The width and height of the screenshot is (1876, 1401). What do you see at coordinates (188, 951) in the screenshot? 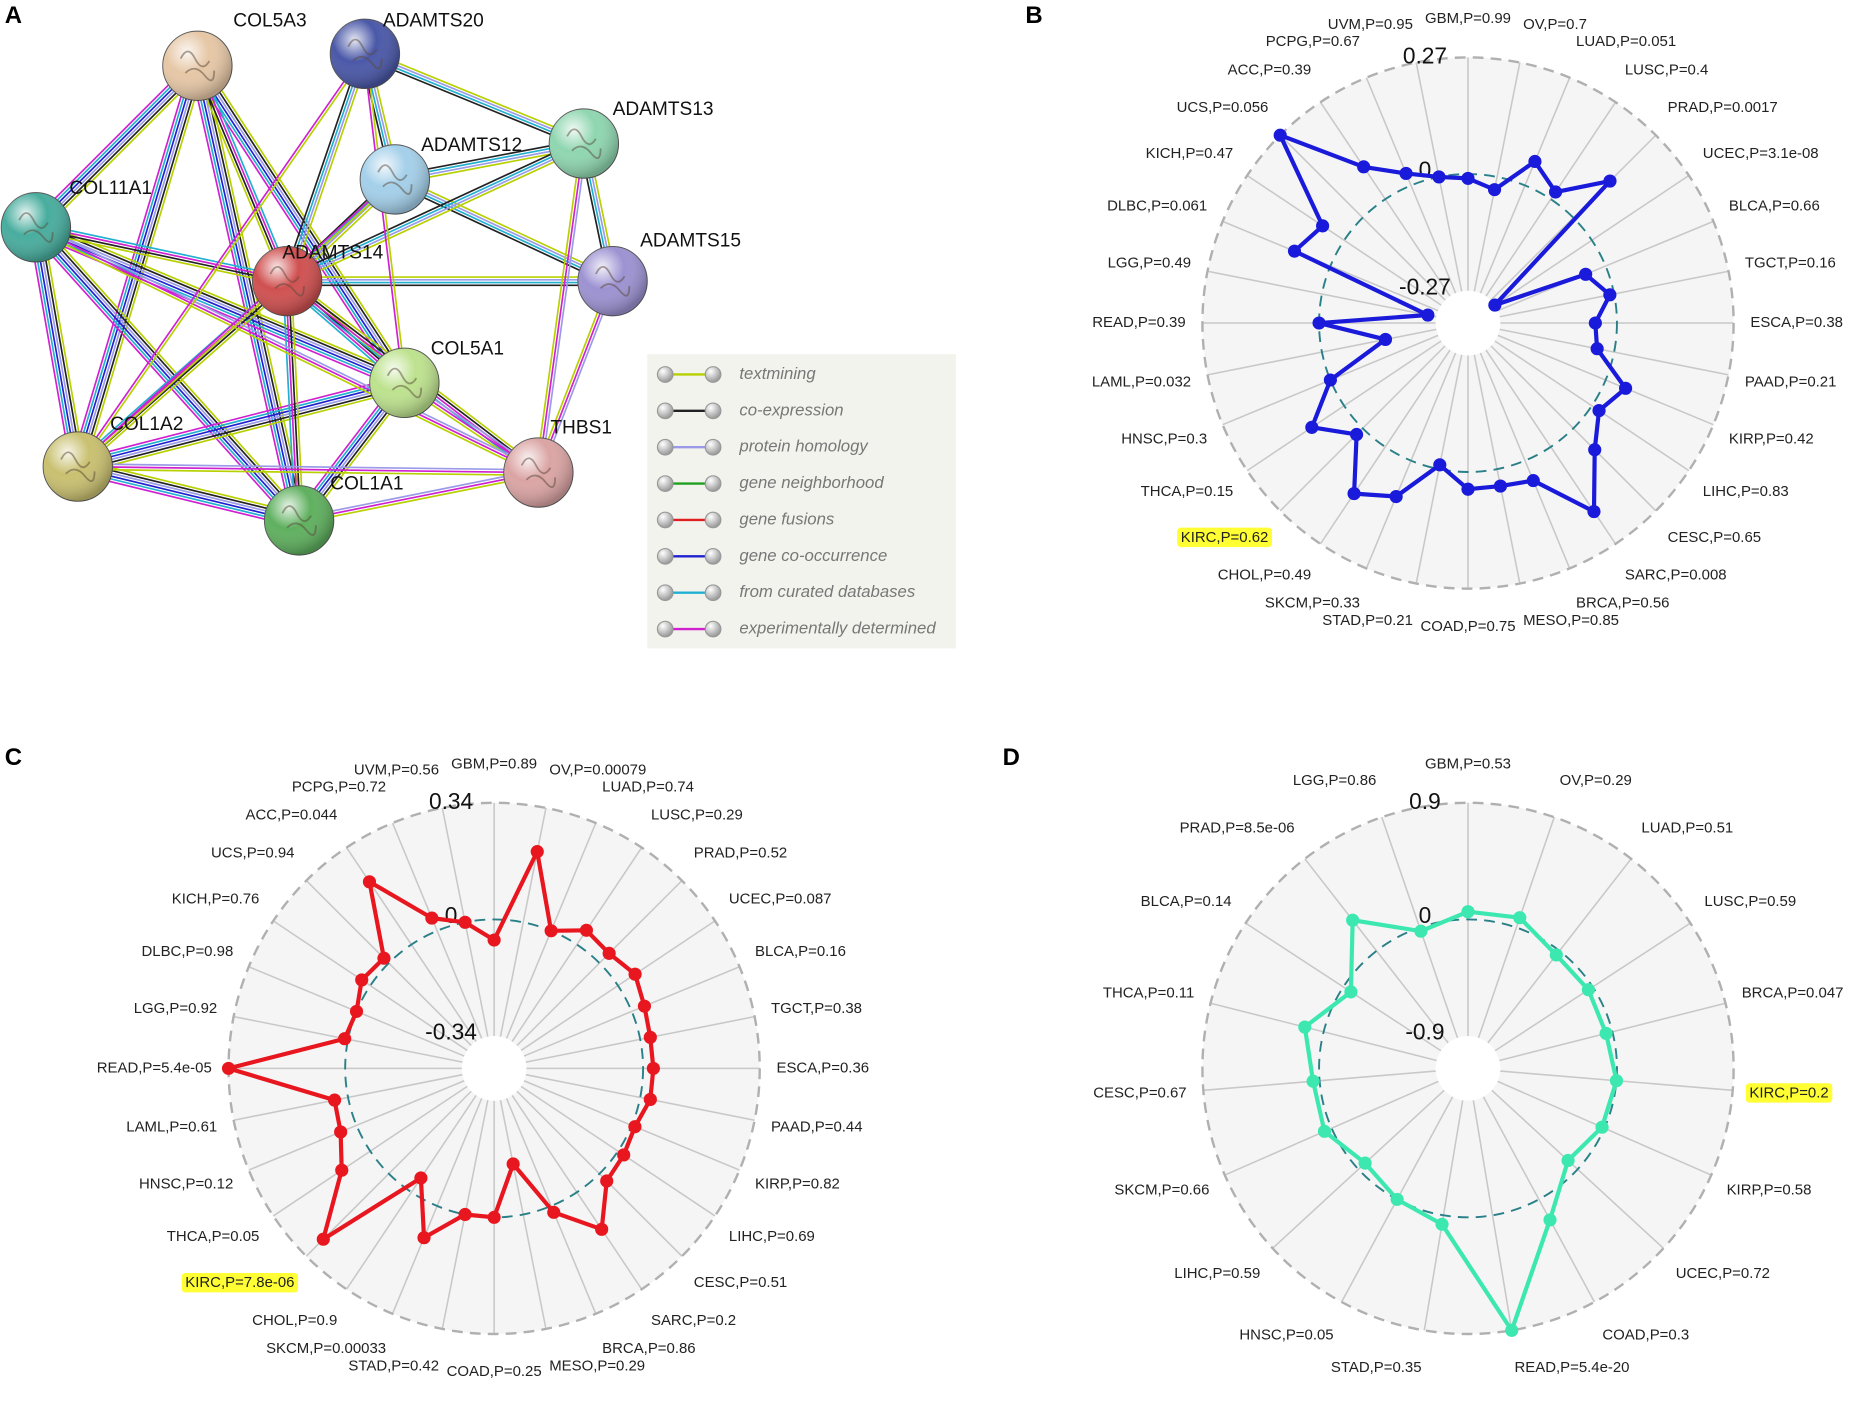
I see `category-label: DLBC,P=0.98` at bounding box center [188, 951].